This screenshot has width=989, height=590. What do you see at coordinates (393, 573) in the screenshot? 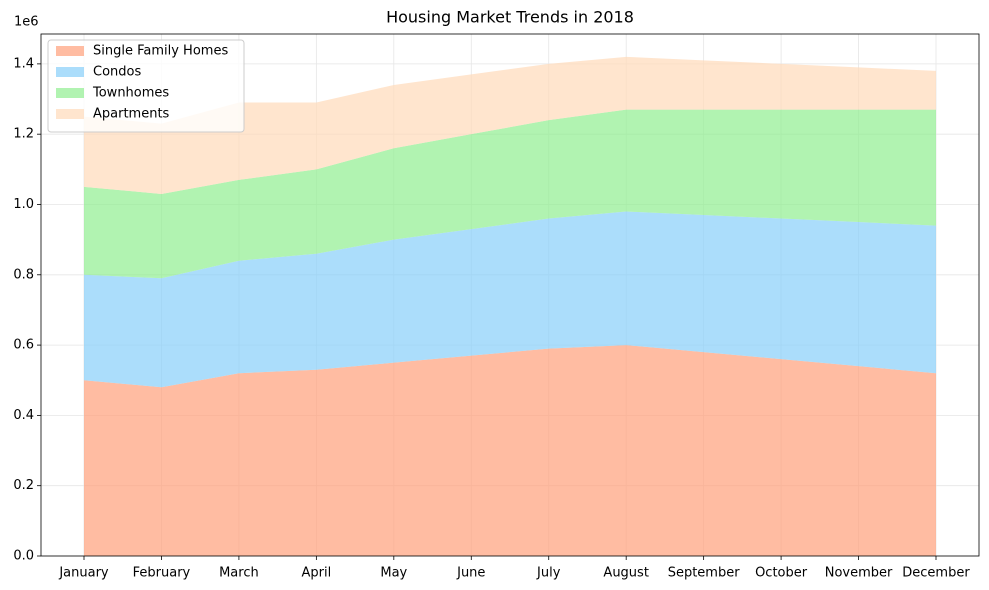
I see `x-tick-label: May` at bounding box center [393, 573].